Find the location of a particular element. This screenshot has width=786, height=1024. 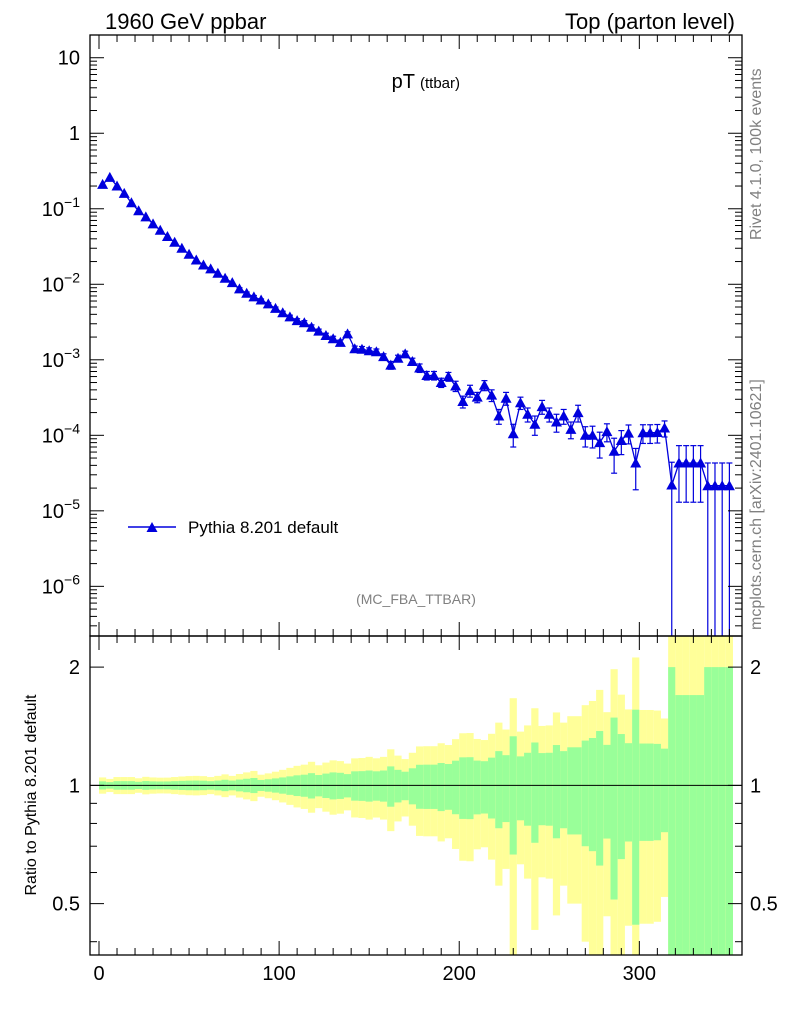

legend: Pythia 8.201 default is located at coordinates (233, 527).